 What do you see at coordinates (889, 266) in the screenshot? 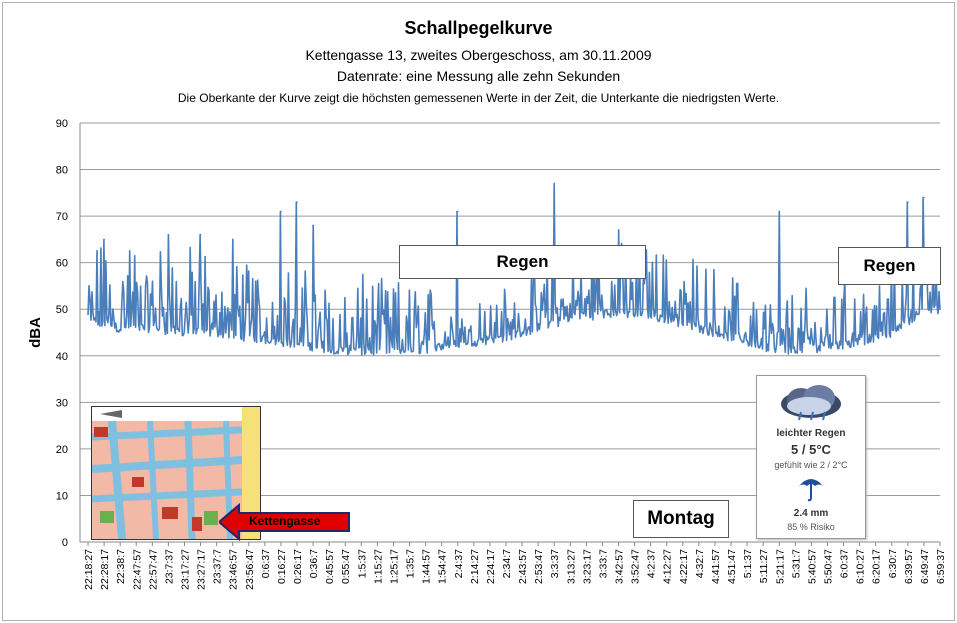
I see `annotation-regen-2: Regen` at bounding box center [889, 266].